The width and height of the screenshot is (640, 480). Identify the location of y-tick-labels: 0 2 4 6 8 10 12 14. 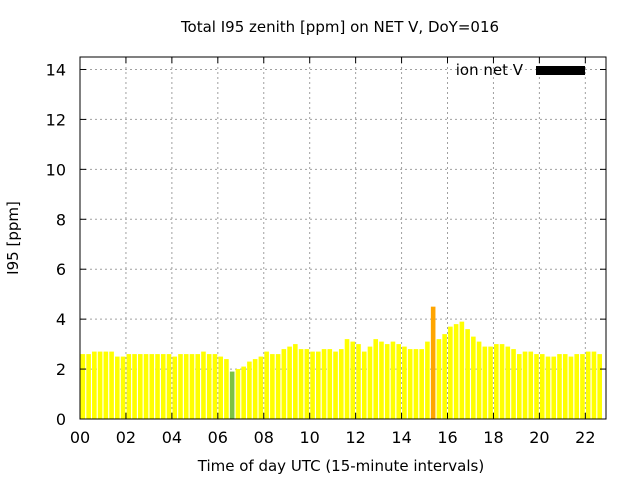
(56, 244).